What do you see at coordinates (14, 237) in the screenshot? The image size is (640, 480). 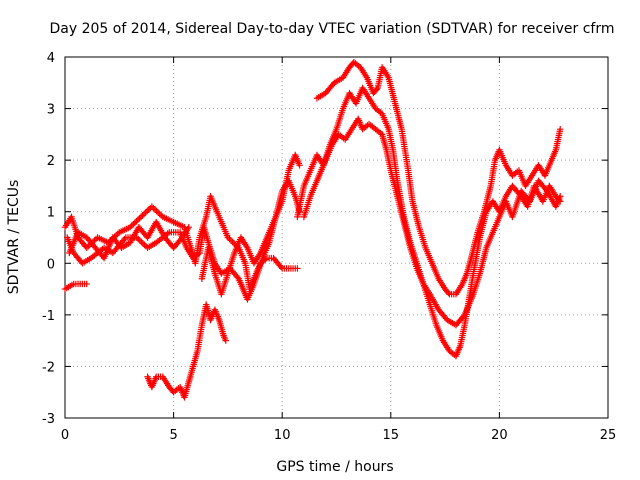 I see `y-axis-label: SDTVAR / TECUs` at bounding box center [14, 237].